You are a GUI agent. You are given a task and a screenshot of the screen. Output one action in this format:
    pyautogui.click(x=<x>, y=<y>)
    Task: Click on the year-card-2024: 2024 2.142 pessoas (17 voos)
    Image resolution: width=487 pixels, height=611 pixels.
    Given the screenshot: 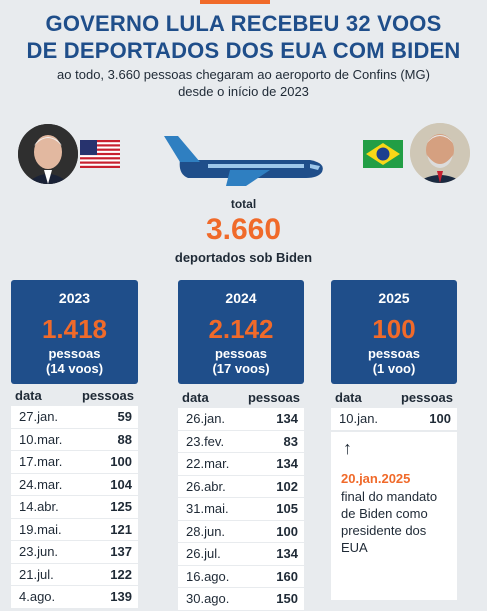 What is the action you would take?
    pyautogui.click(x=241, y=332)
    